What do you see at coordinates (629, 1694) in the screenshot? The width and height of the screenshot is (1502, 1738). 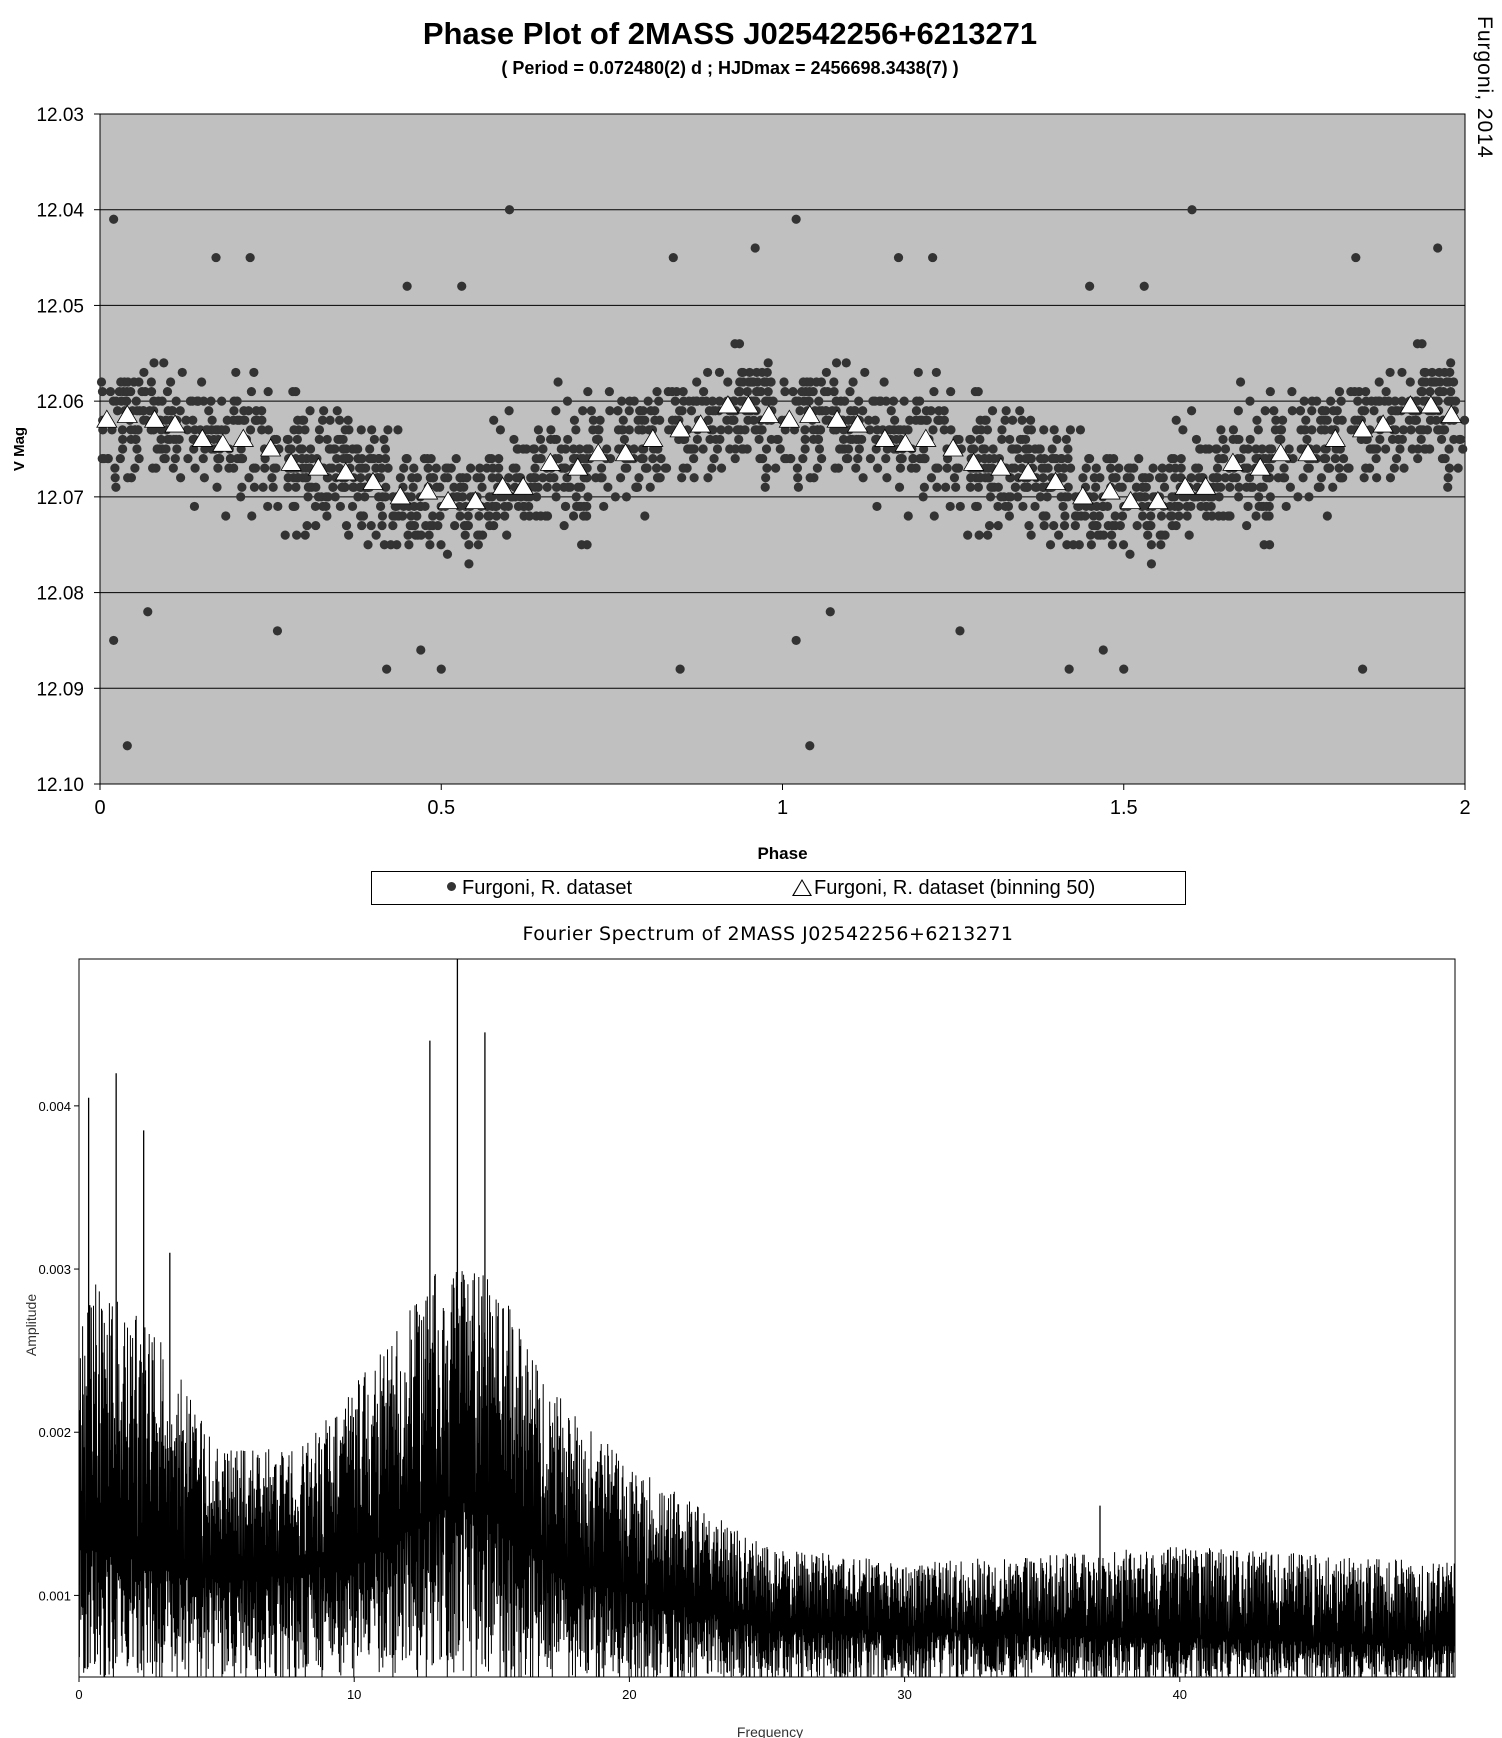 I see `x-tick-label: 20` at bounding box center [629, 1694].